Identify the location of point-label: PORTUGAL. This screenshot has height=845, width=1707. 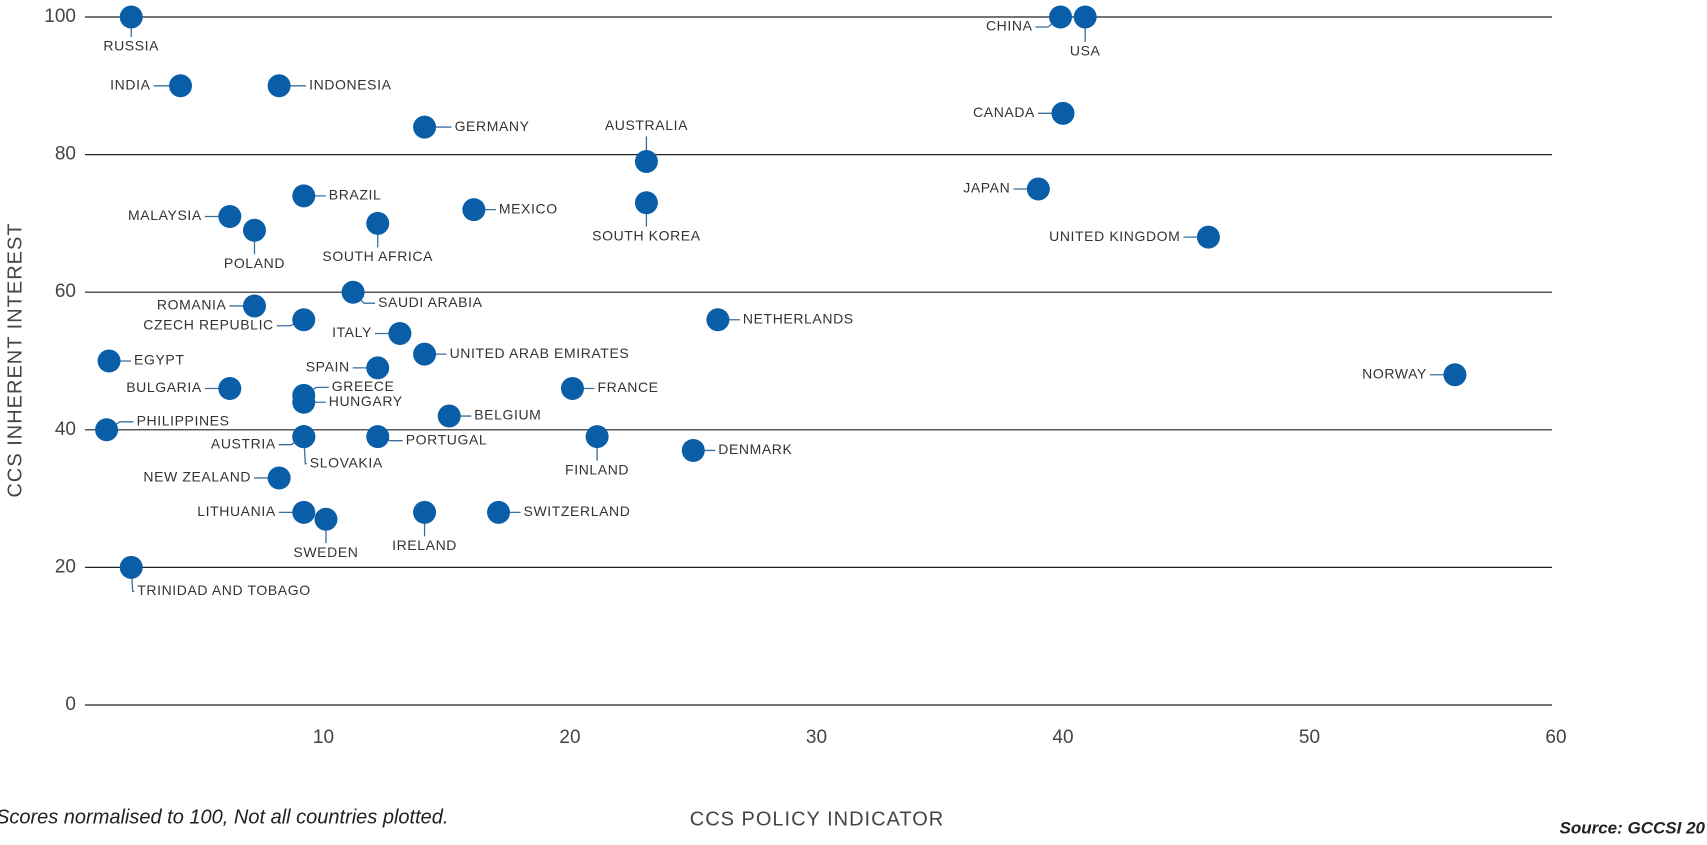
(447, 439).